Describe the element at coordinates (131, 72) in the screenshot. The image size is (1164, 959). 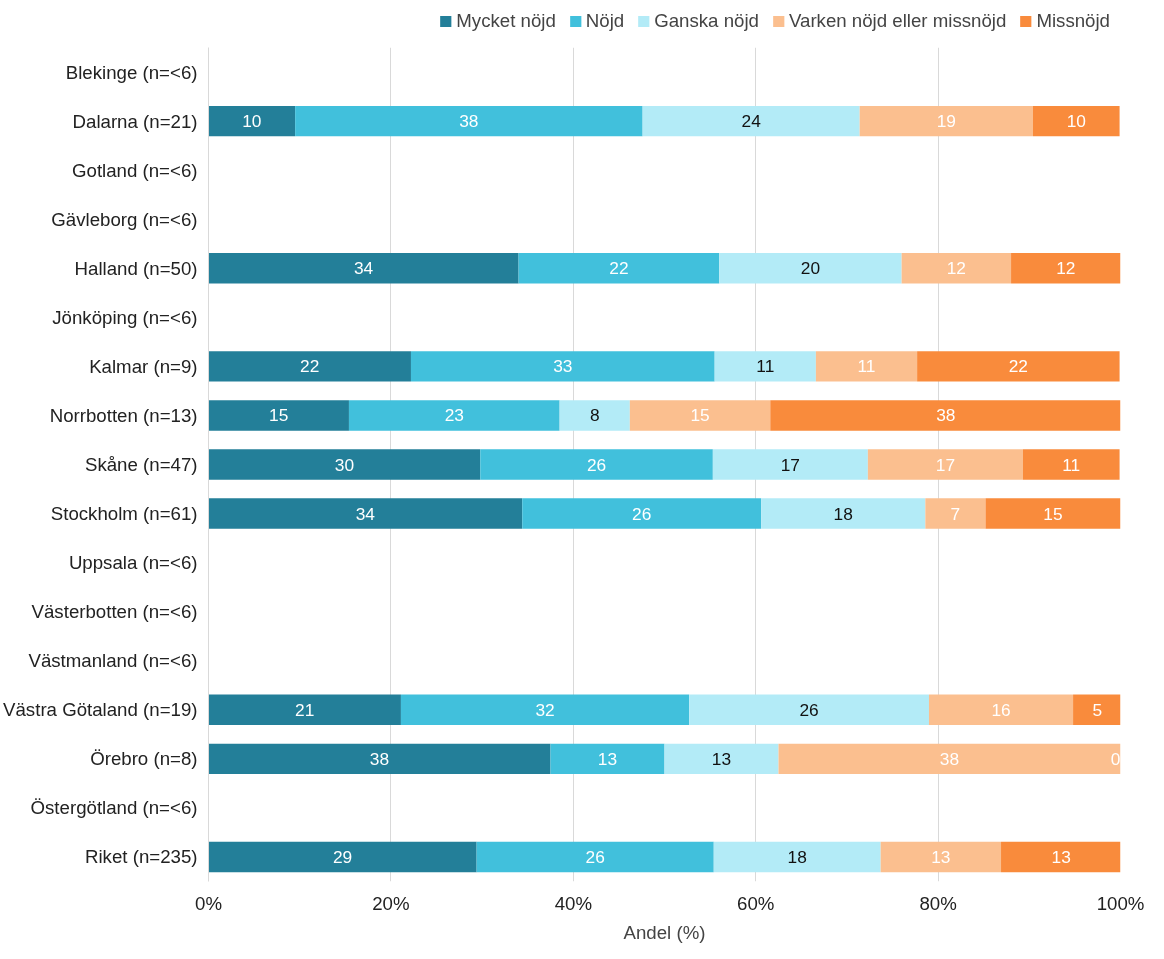
I see `y-tick-label: Blekinge (n=<6)` at that location.